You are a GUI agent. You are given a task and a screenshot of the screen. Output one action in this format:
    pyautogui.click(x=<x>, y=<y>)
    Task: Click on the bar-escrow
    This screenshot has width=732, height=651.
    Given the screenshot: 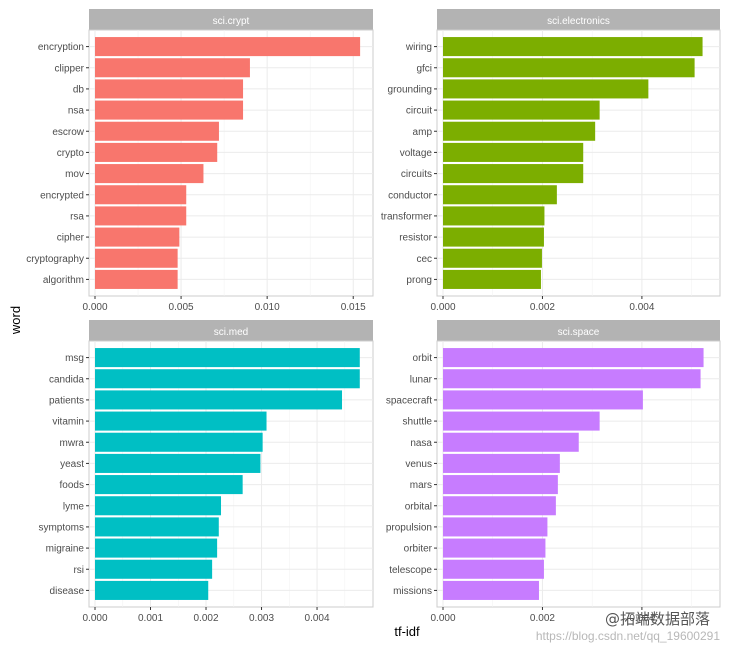 What is the action you would take?
    pyautogui.click(x=157, y=131)
    